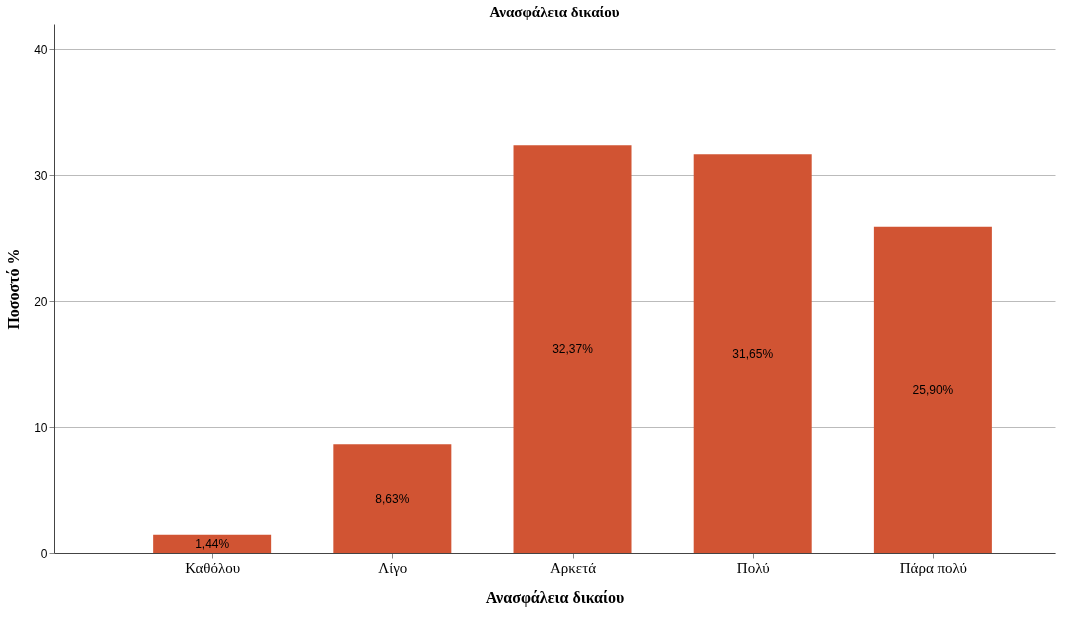 This screenshot has width=1076, height=628. I want to click on x-tick-label: Καθόλου, so click(213, 567).